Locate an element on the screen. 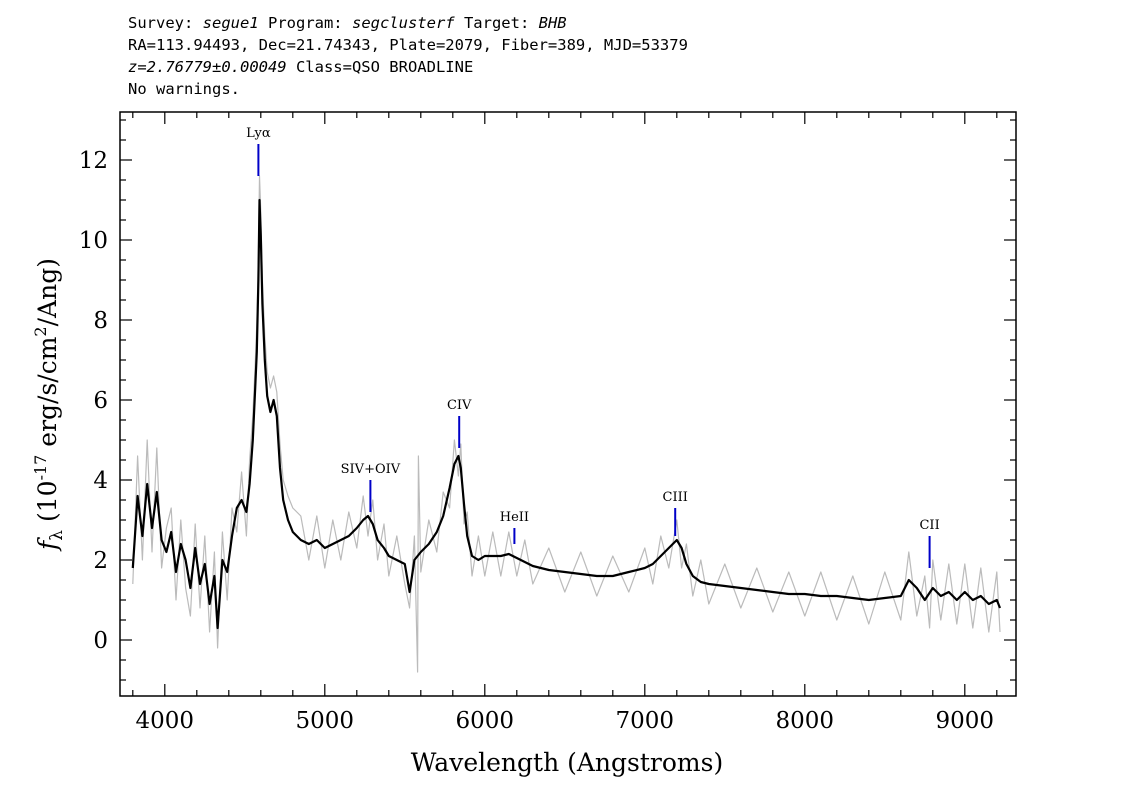 The height and width of the screenshot is (810, 1134). target-value: BHB is located at coordinates (552, 23).